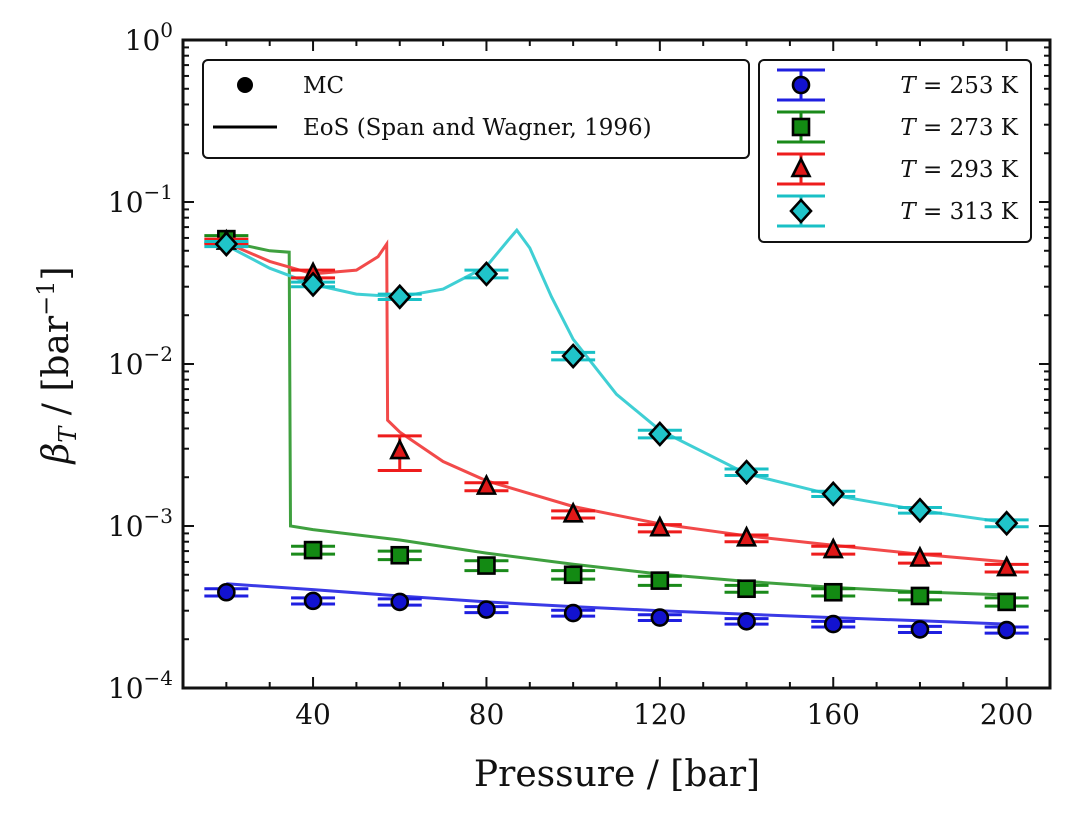 The image size is (1078, 825). I want to click on x-axis-title: Pressure / [bar], so click(617, 774).